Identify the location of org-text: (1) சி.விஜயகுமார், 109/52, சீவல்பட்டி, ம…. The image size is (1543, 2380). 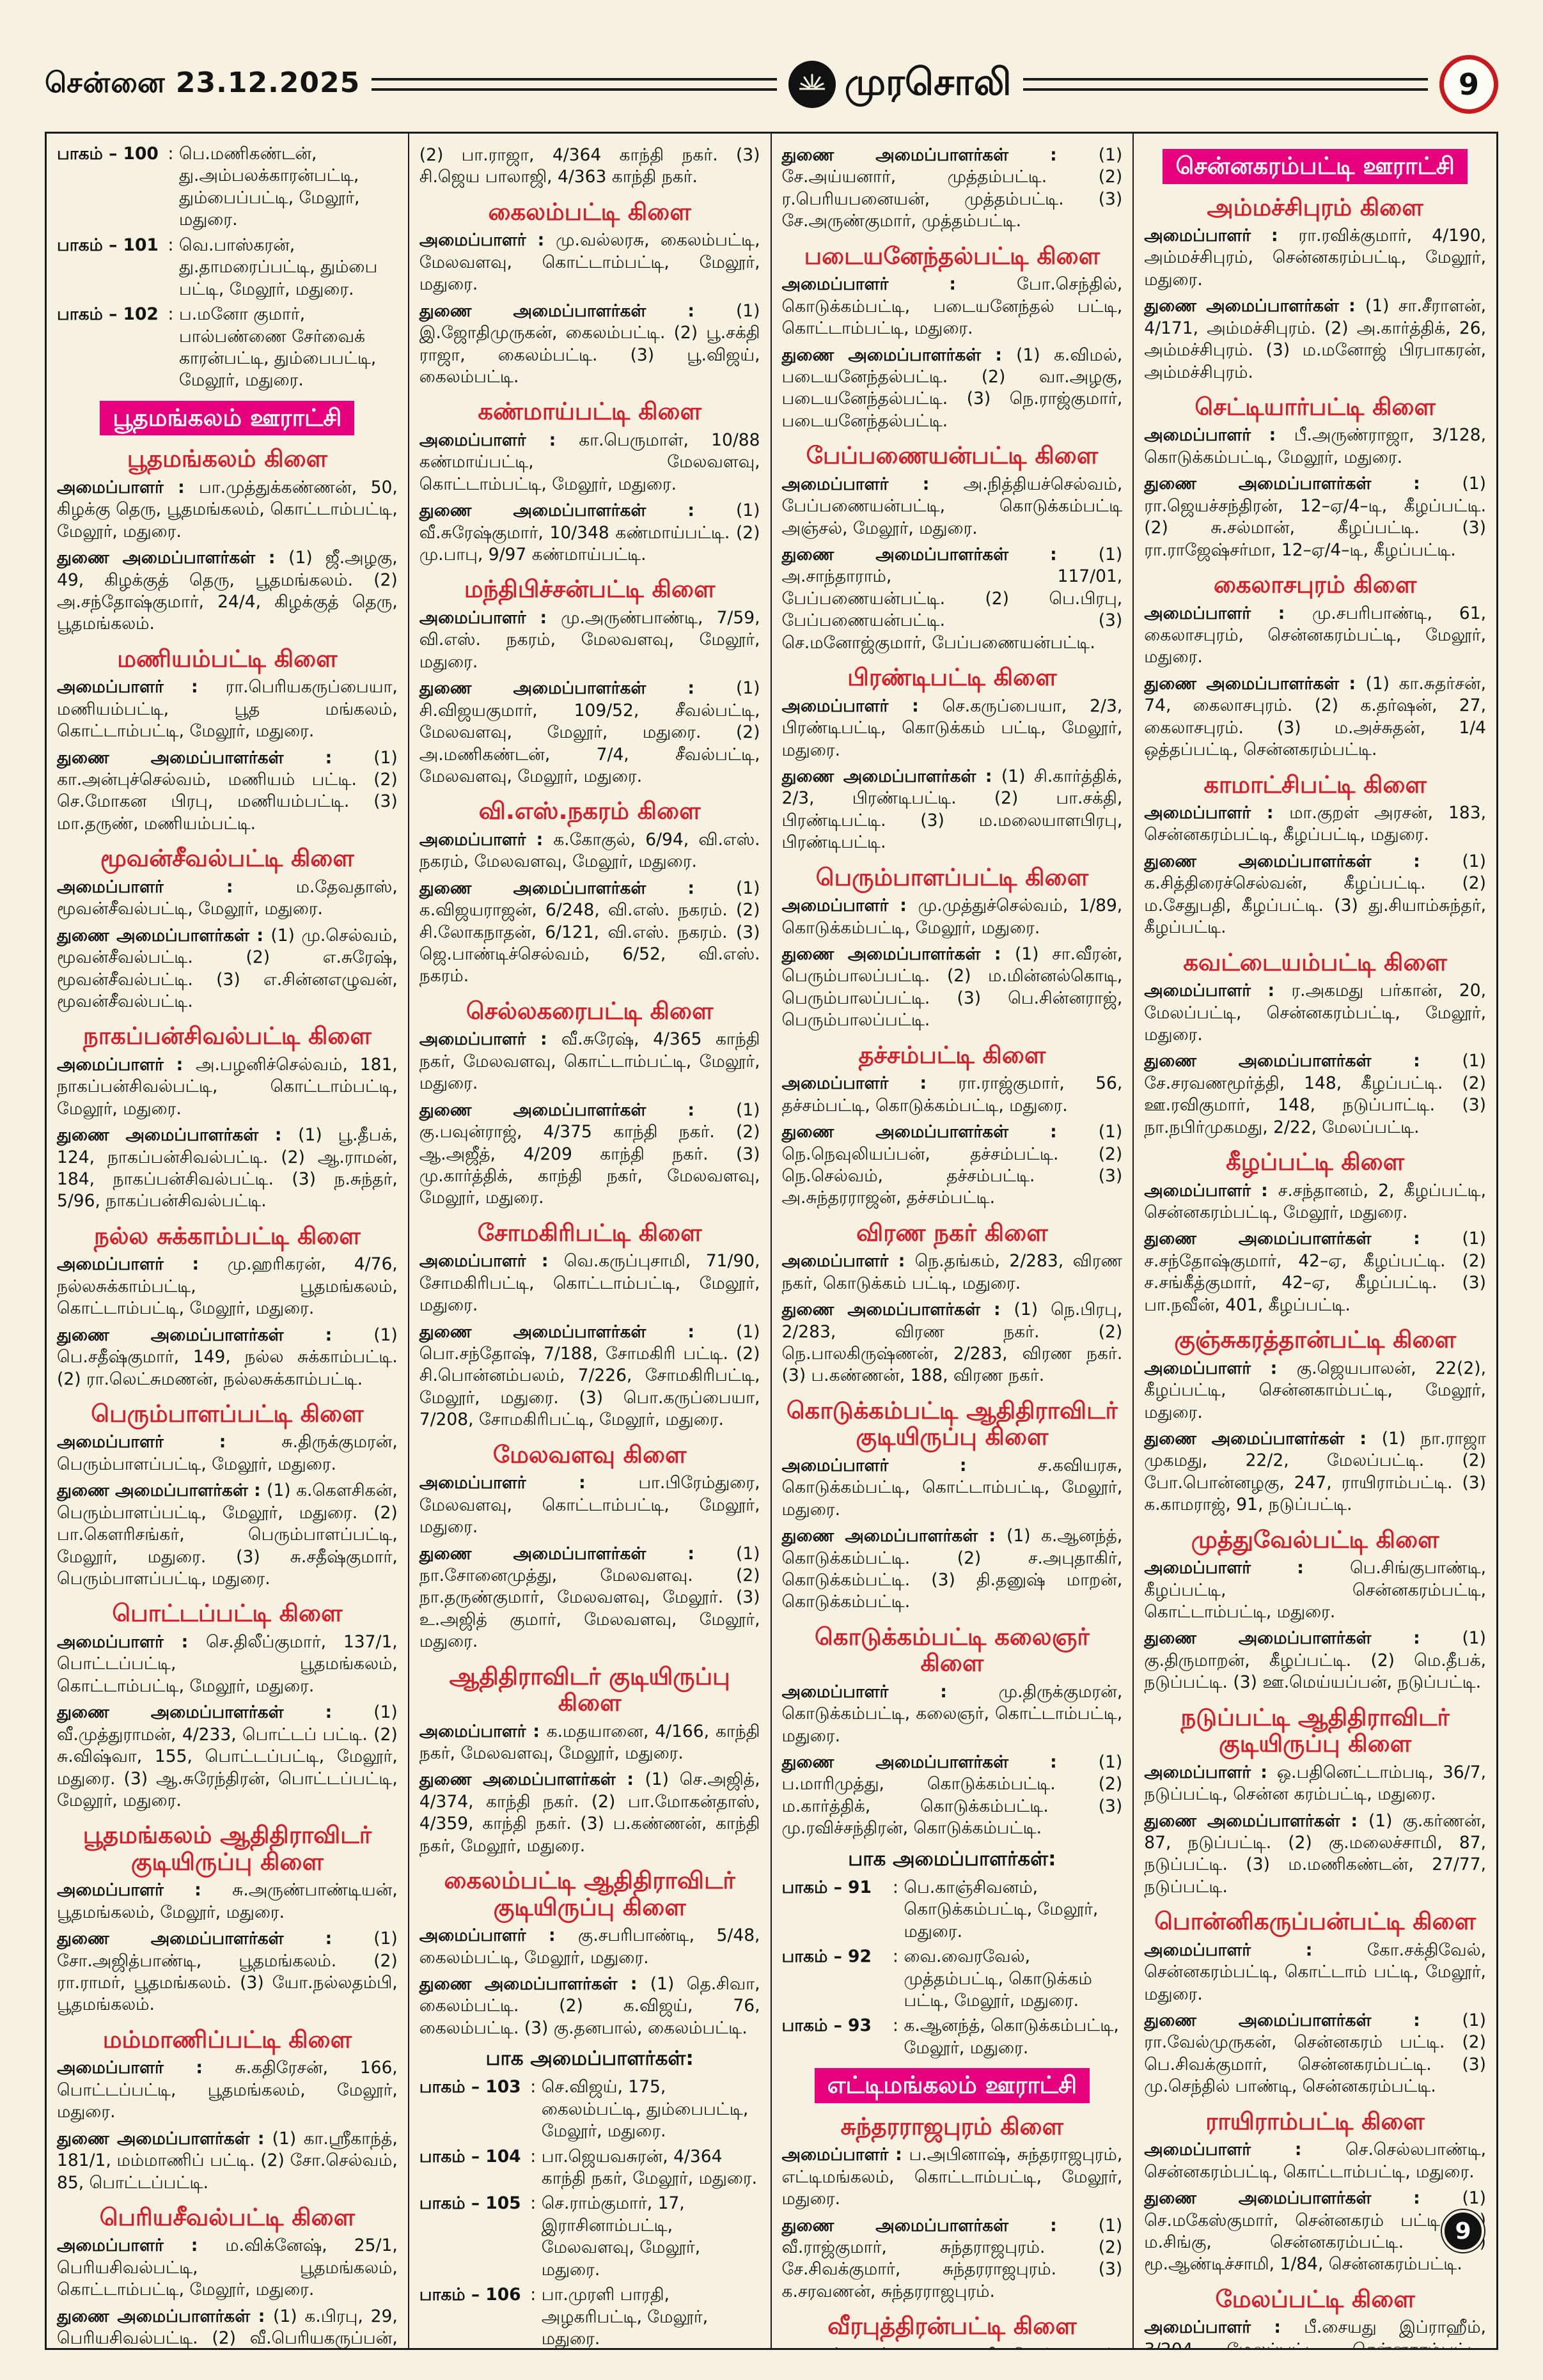
(589, 732).